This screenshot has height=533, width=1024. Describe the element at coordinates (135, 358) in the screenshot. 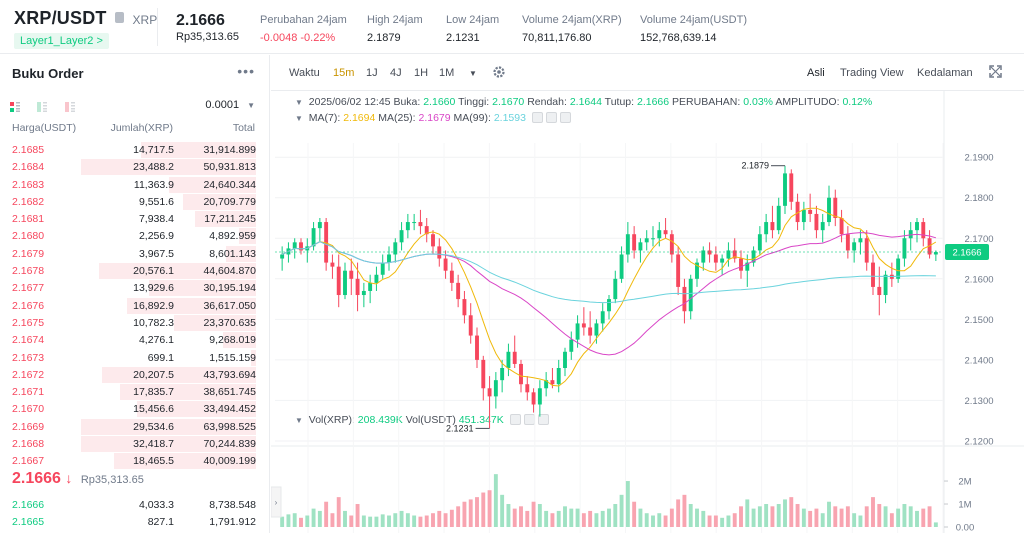

I see `order-row: 2.1673 699.1 1,515.159` at that location.